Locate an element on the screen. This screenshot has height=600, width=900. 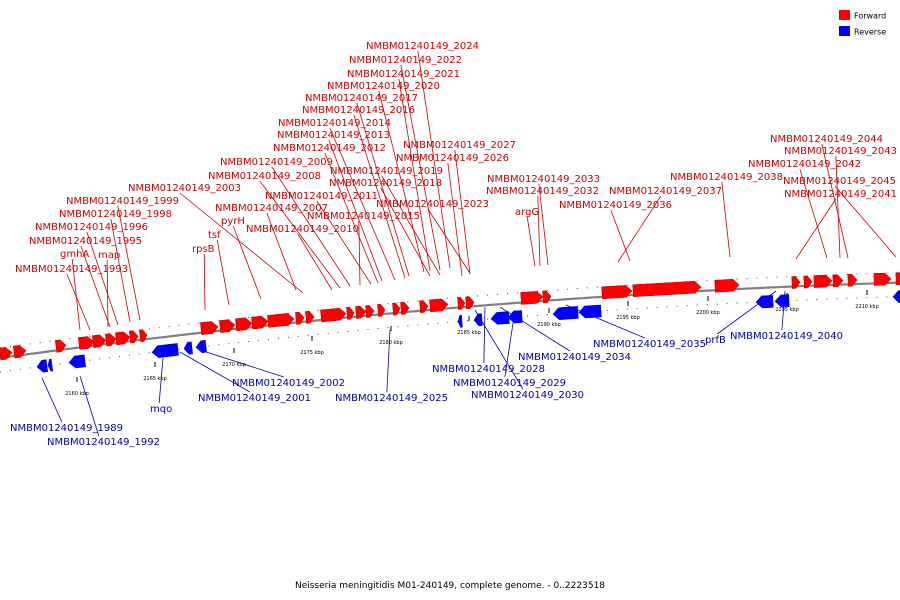
forward-gene-label: NMBM01240149_2017 is located at coordinates (361, 98).